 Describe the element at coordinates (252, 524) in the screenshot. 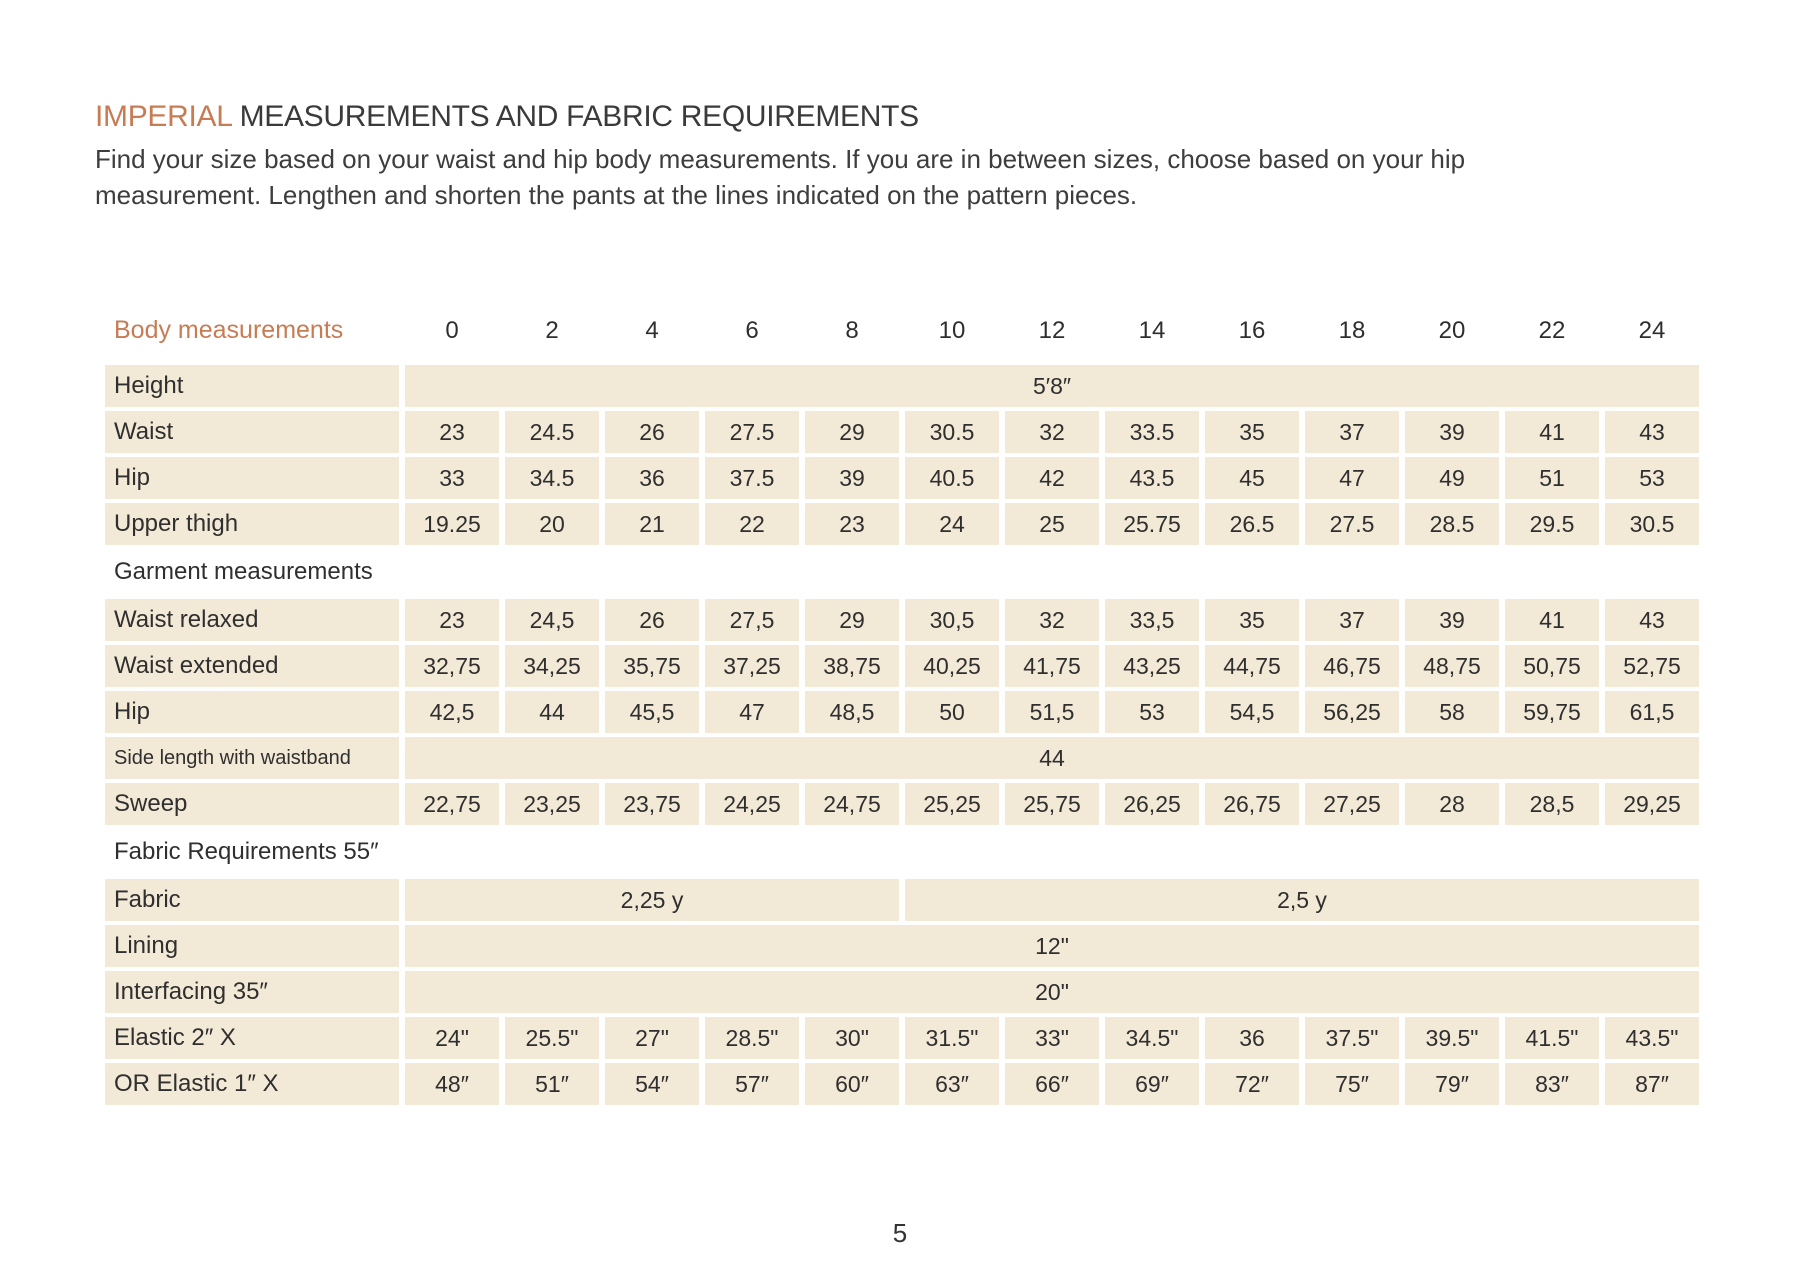

I see `row-label: Upper thigh` at that location.